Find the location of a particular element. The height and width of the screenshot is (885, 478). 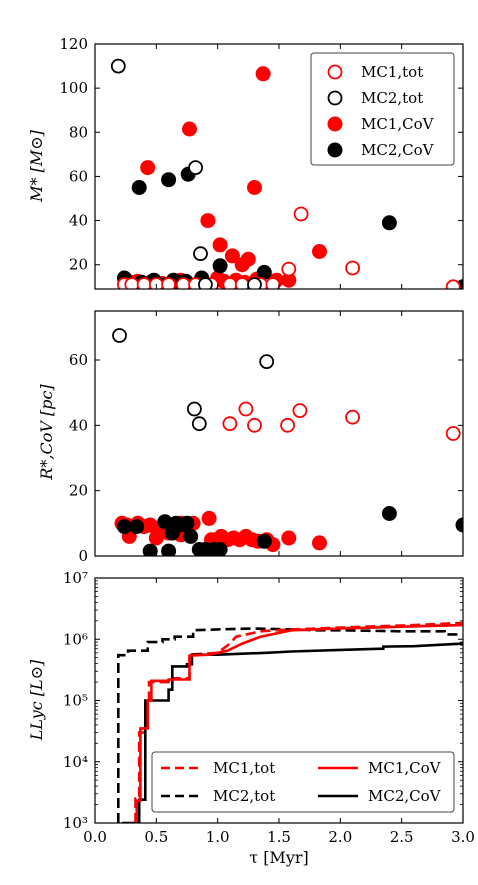

y-tick-label: 10⁶ is located at coordinates (75, 639).